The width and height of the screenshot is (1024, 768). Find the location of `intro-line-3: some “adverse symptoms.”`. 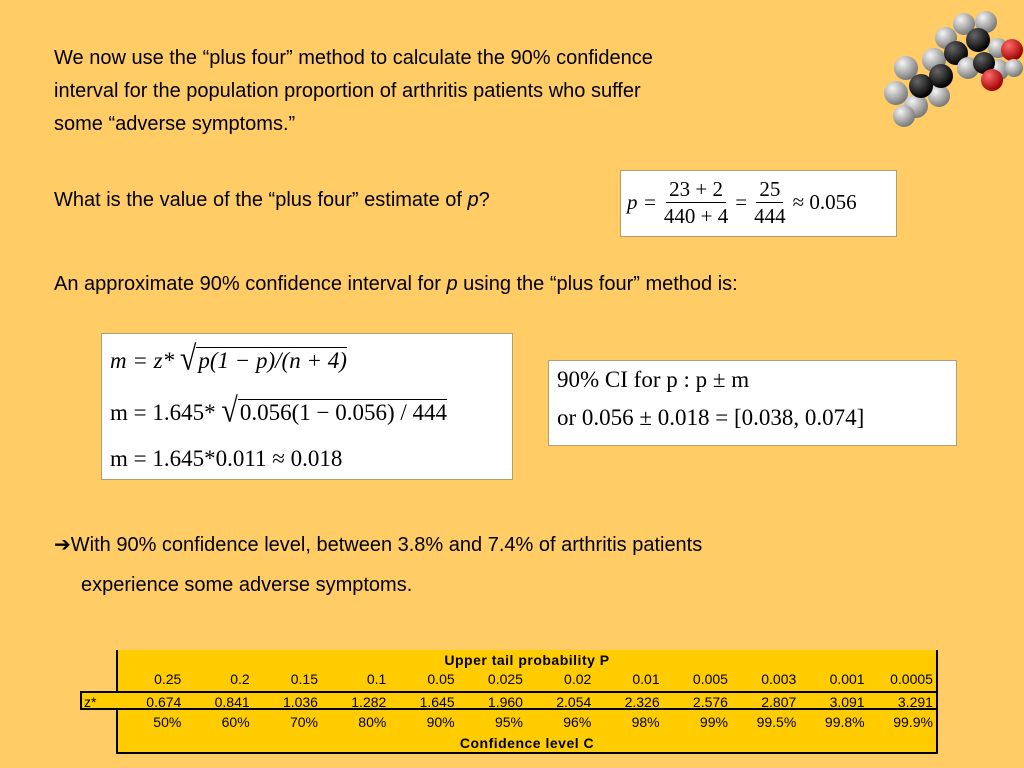

intro-line-3: some “adverse symptoms.” is located at coordinates (175, 124).